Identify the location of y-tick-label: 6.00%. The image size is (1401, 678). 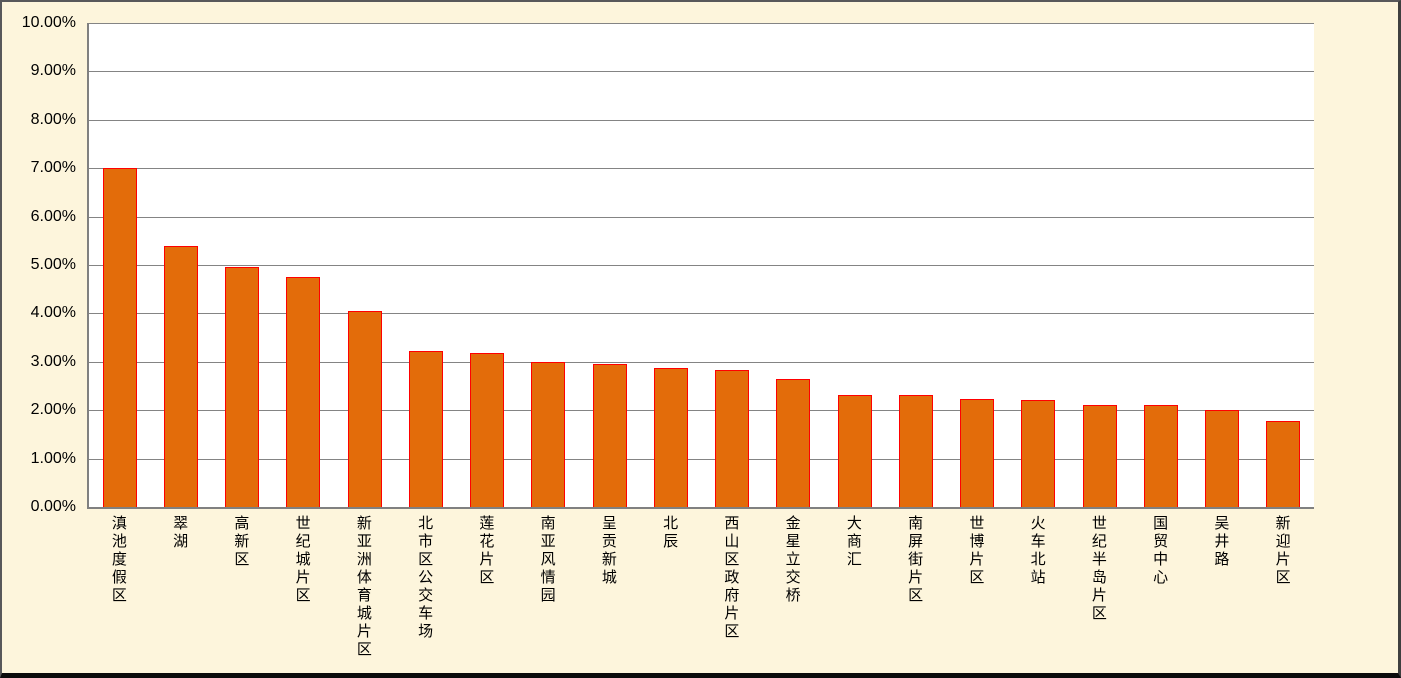
(53, 216).